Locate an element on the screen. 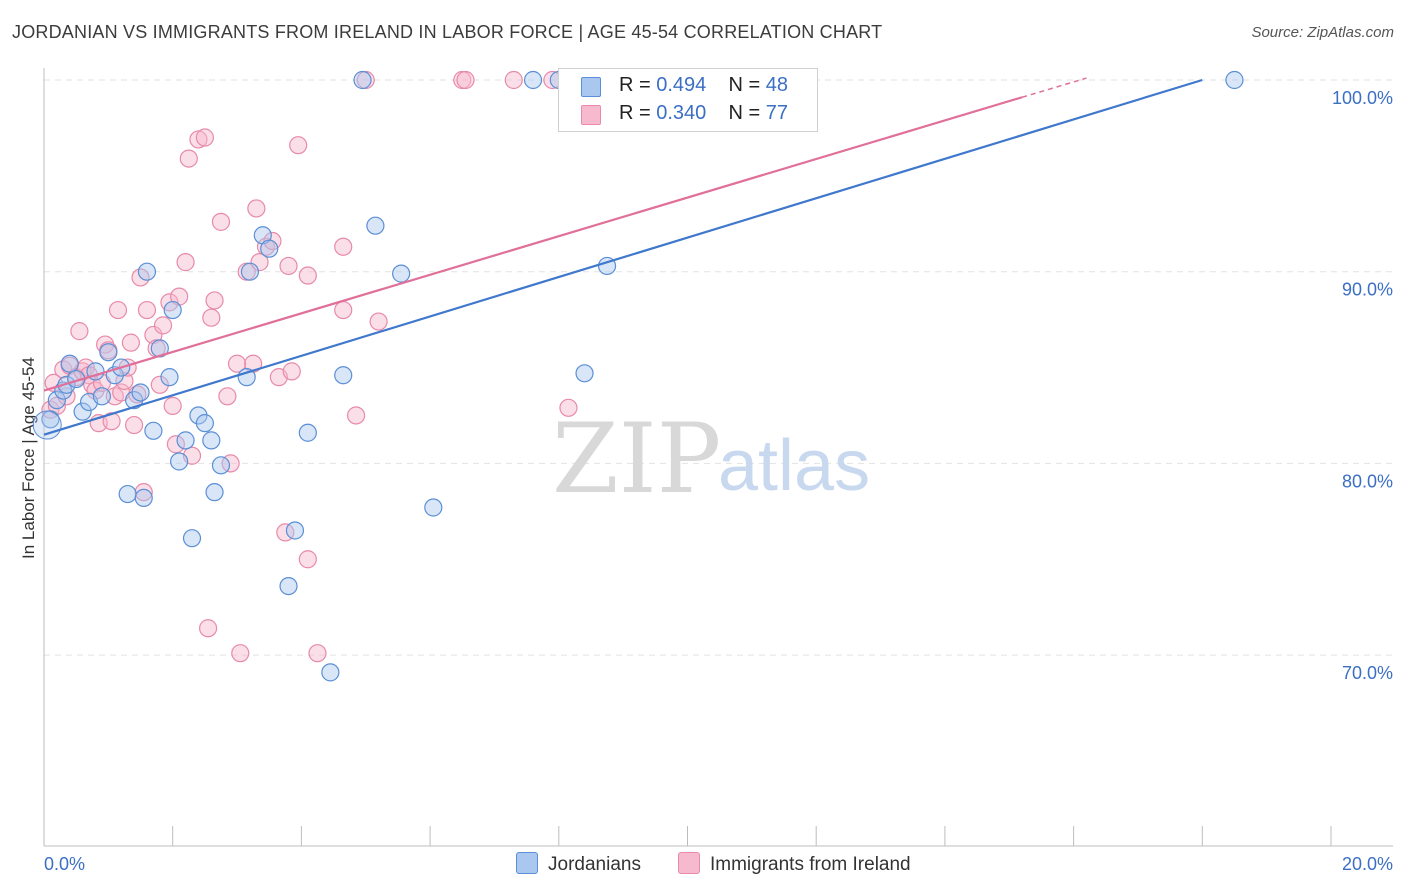 The image size is (1406, 892). legend-r-value: 0.494 is located at coordinates (681, 85).